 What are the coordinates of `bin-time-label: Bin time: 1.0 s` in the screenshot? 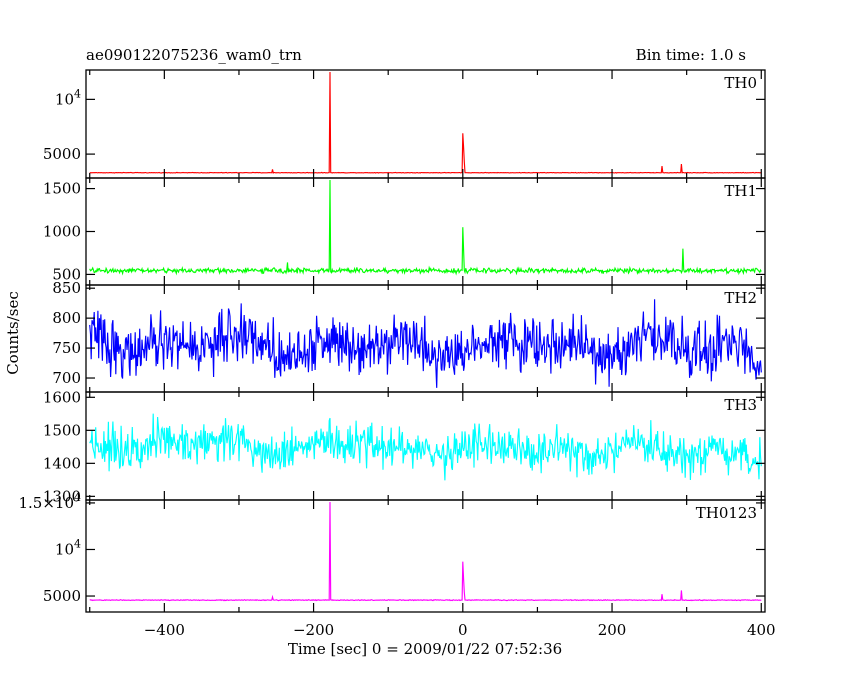 It's located at (691, 55).